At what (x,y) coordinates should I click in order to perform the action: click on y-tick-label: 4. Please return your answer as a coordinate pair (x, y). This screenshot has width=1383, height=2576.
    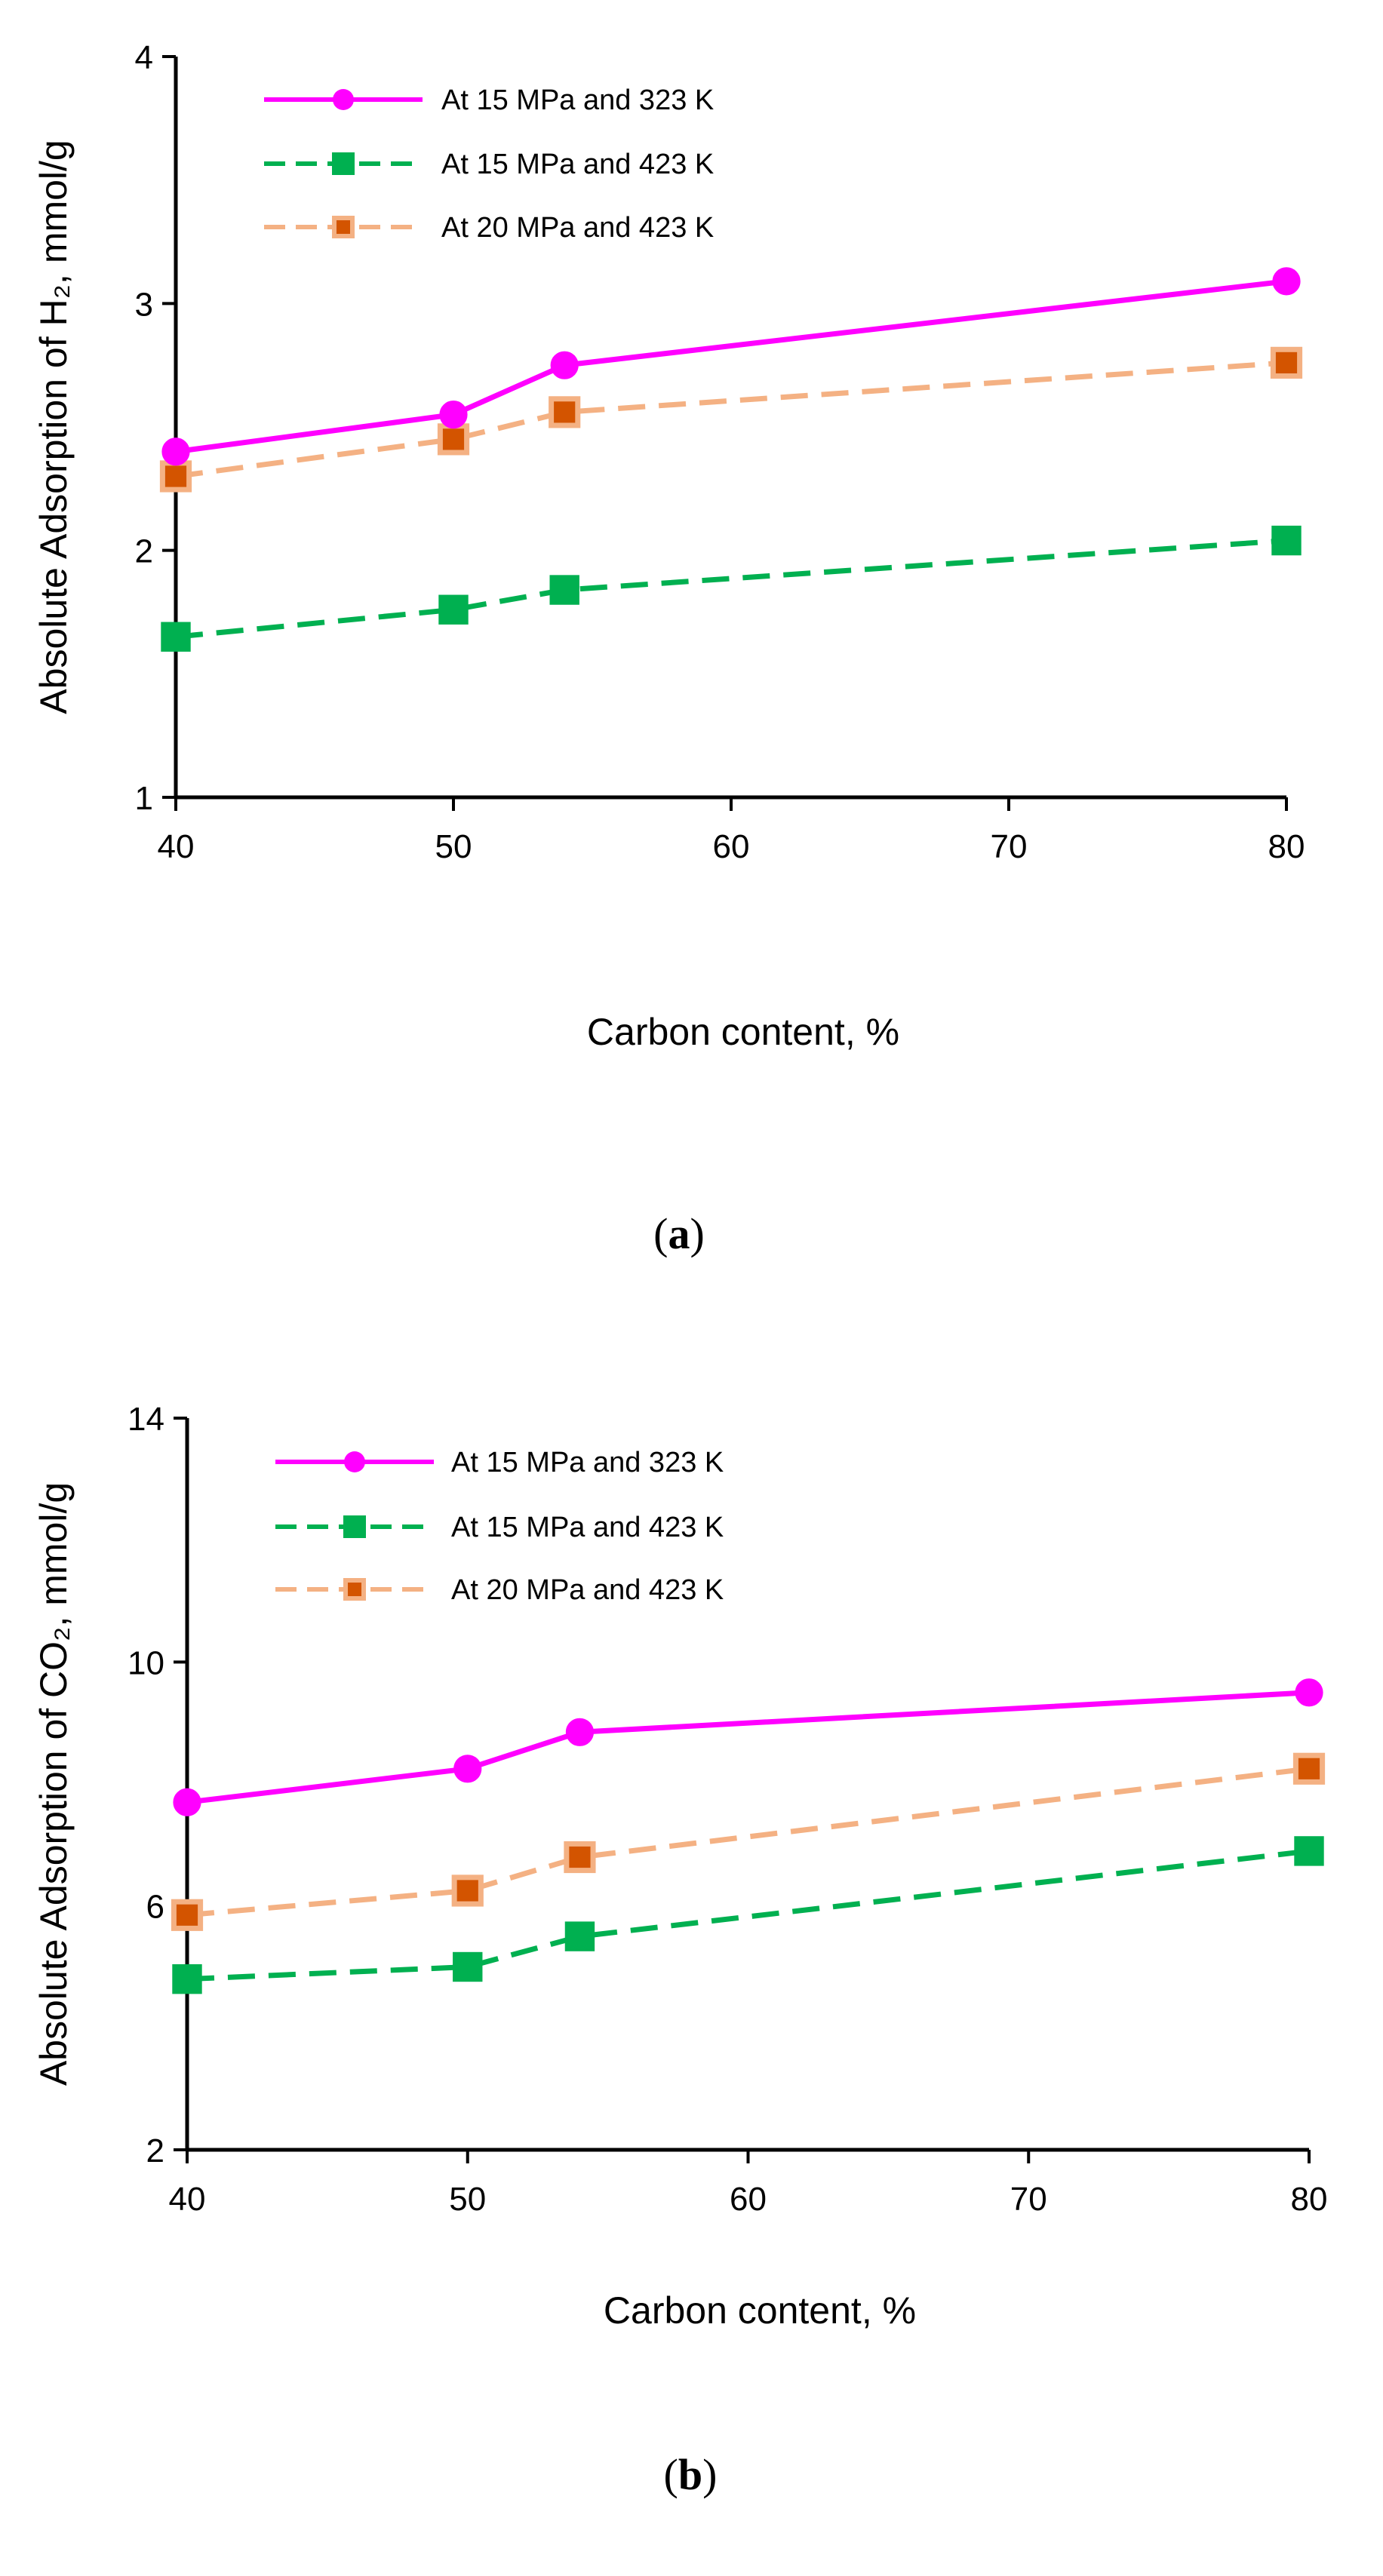
    Looking at the image, I should click on (144, 57).